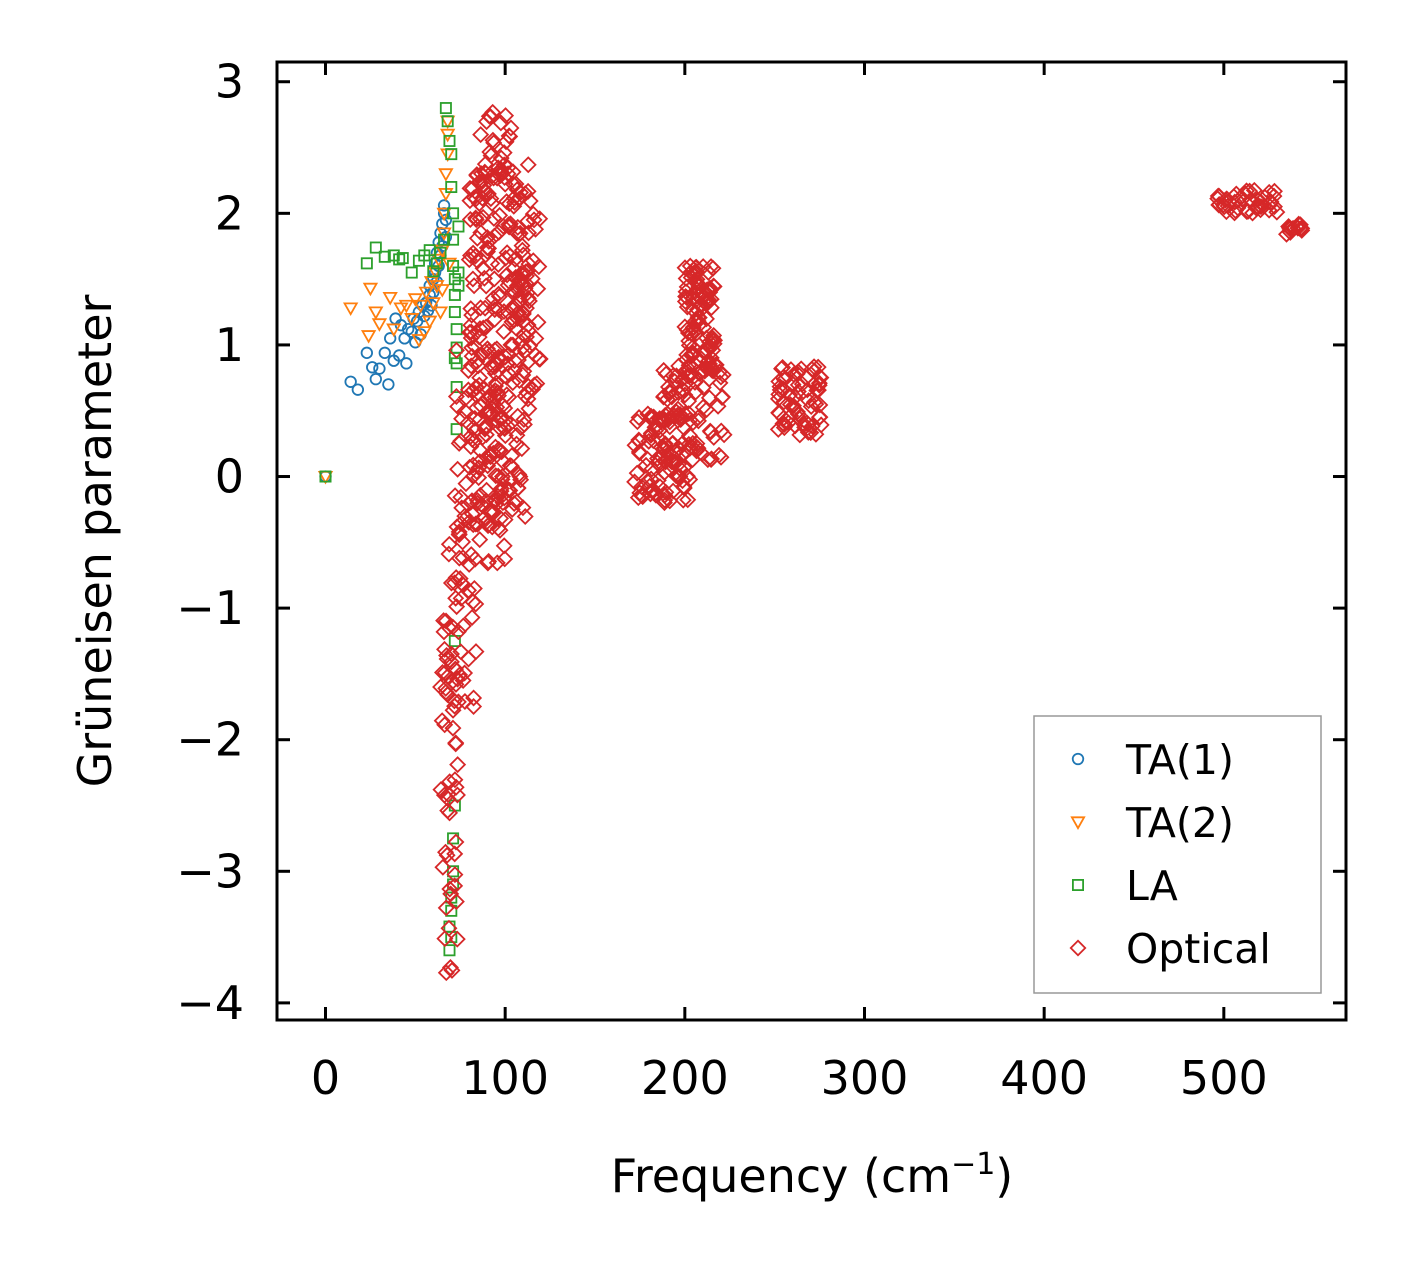 The height and width of the screenshot is (1267, 1406). Describe the element at coordinates (1044, 1078) in the screenshot. I see `x-tick-label: 400` at that location.